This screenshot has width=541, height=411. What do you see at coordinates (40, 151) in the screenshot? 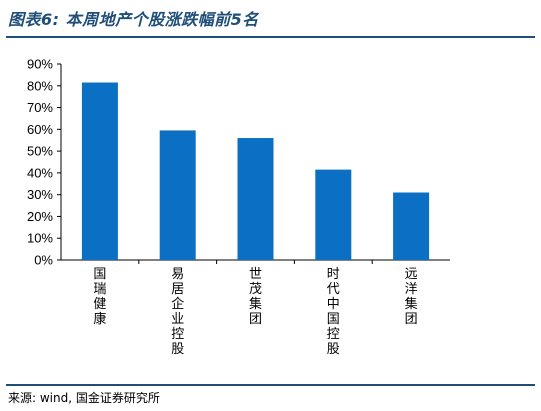
I see `y-tick-label: 50%` at bounding box center [40, 151].